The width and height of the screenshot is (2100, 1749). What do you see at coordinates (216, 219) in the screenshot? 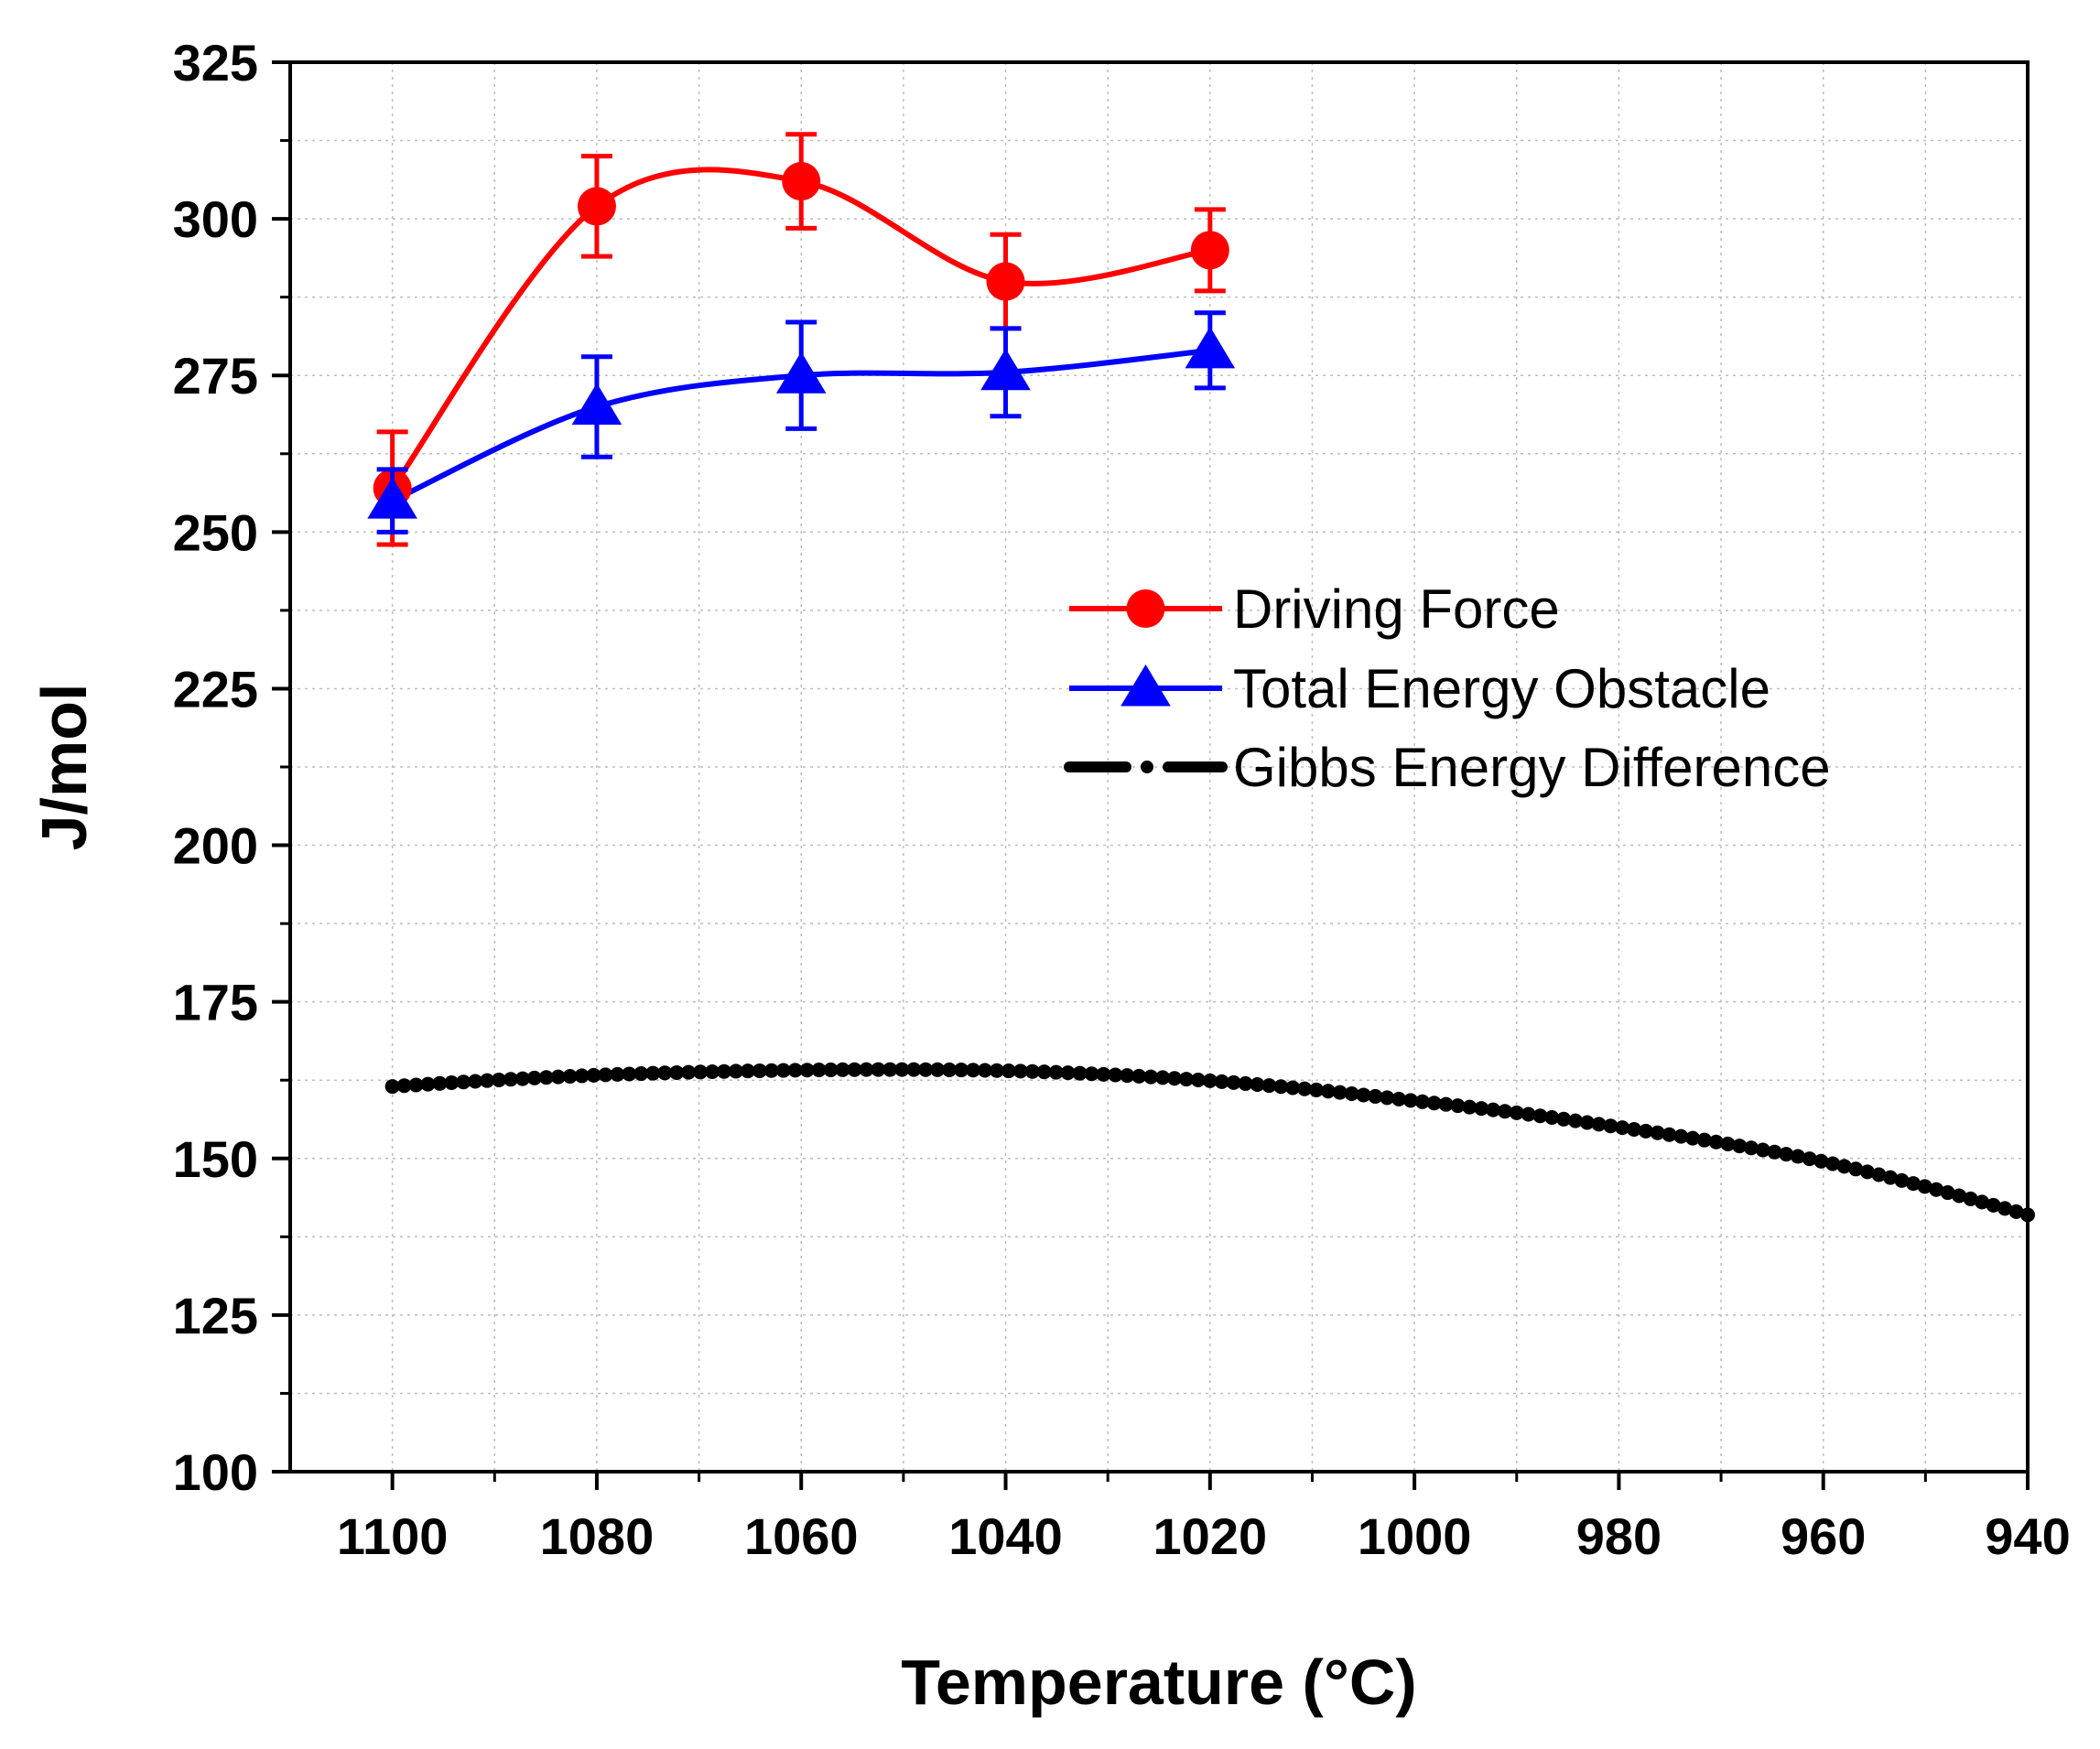
I see `y-tick-label: 300` at bounding box center [216, 219].